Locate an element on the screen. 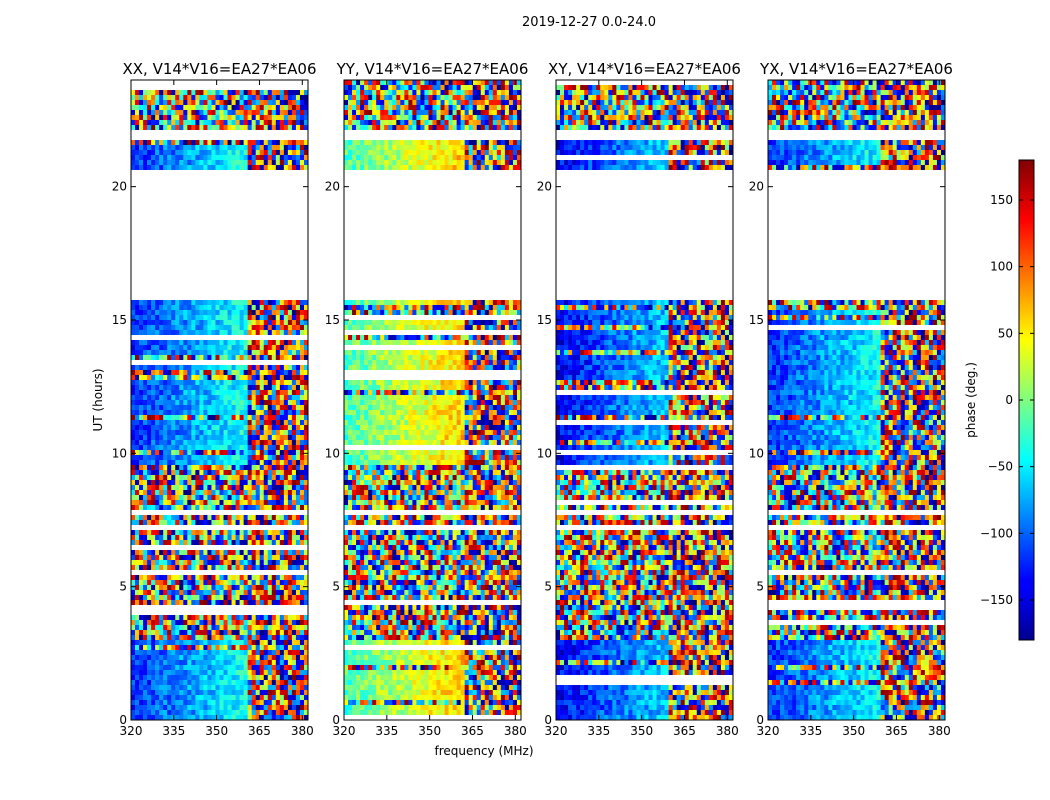 This screenshot has width=1050, height=800. x-tick-label: 320 is located at coordinates (131, 731).